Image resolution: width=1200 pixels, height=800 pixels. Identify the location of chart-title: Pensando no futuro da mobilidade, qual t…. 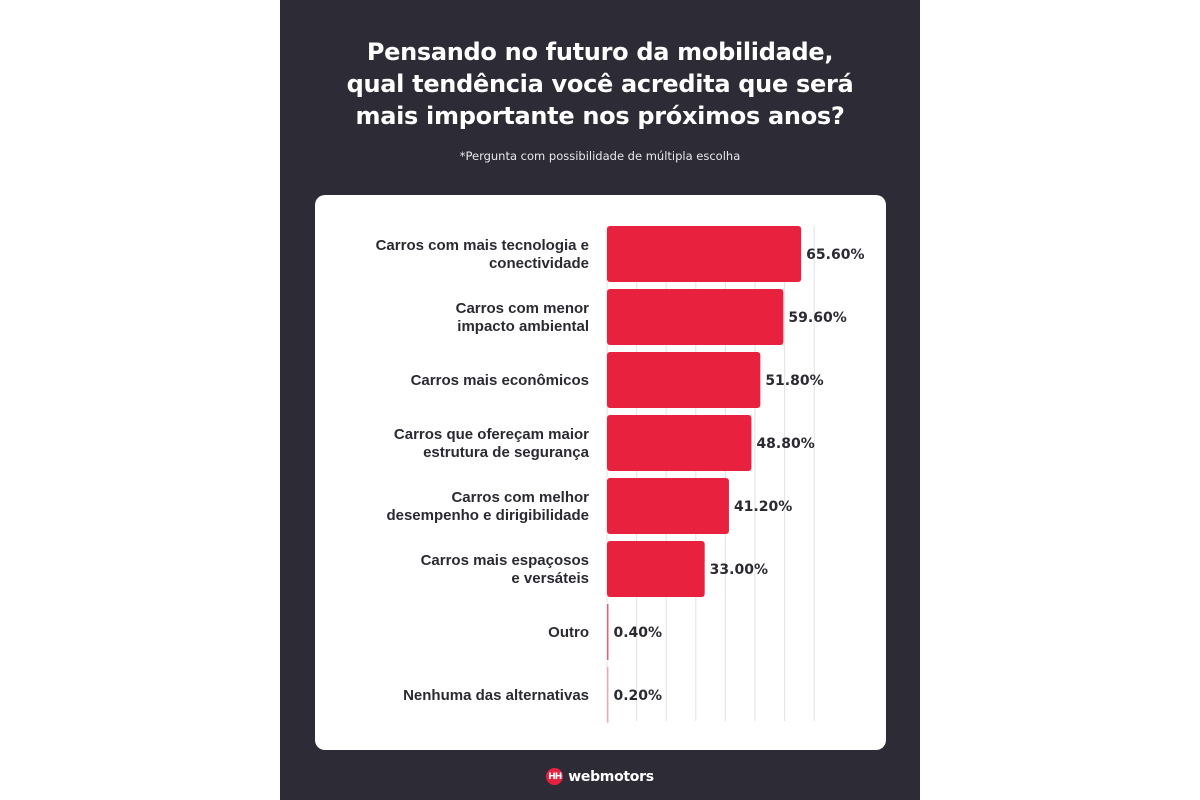
(600, 84).